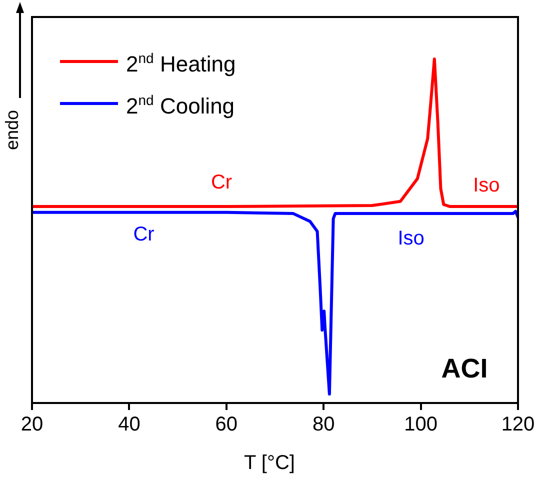  I want to click on y-axis-title: endo, so click(12, 130).